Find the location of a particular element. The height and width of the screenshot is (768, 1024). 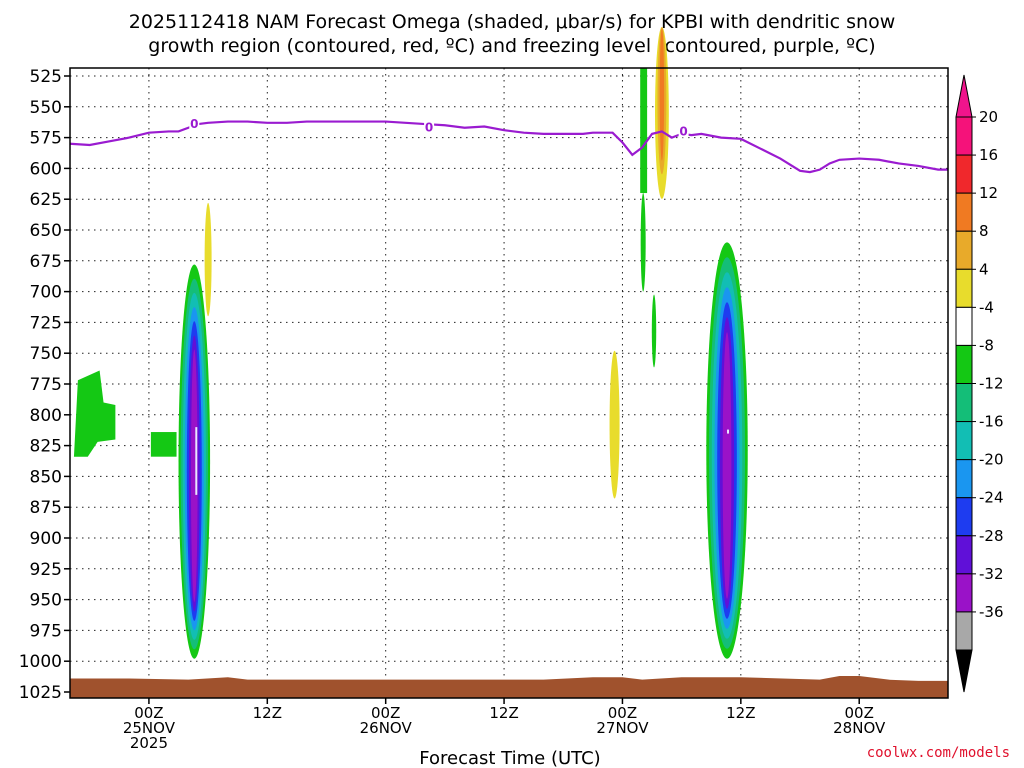

freezing-level-line is located at coordinates (508, 147).